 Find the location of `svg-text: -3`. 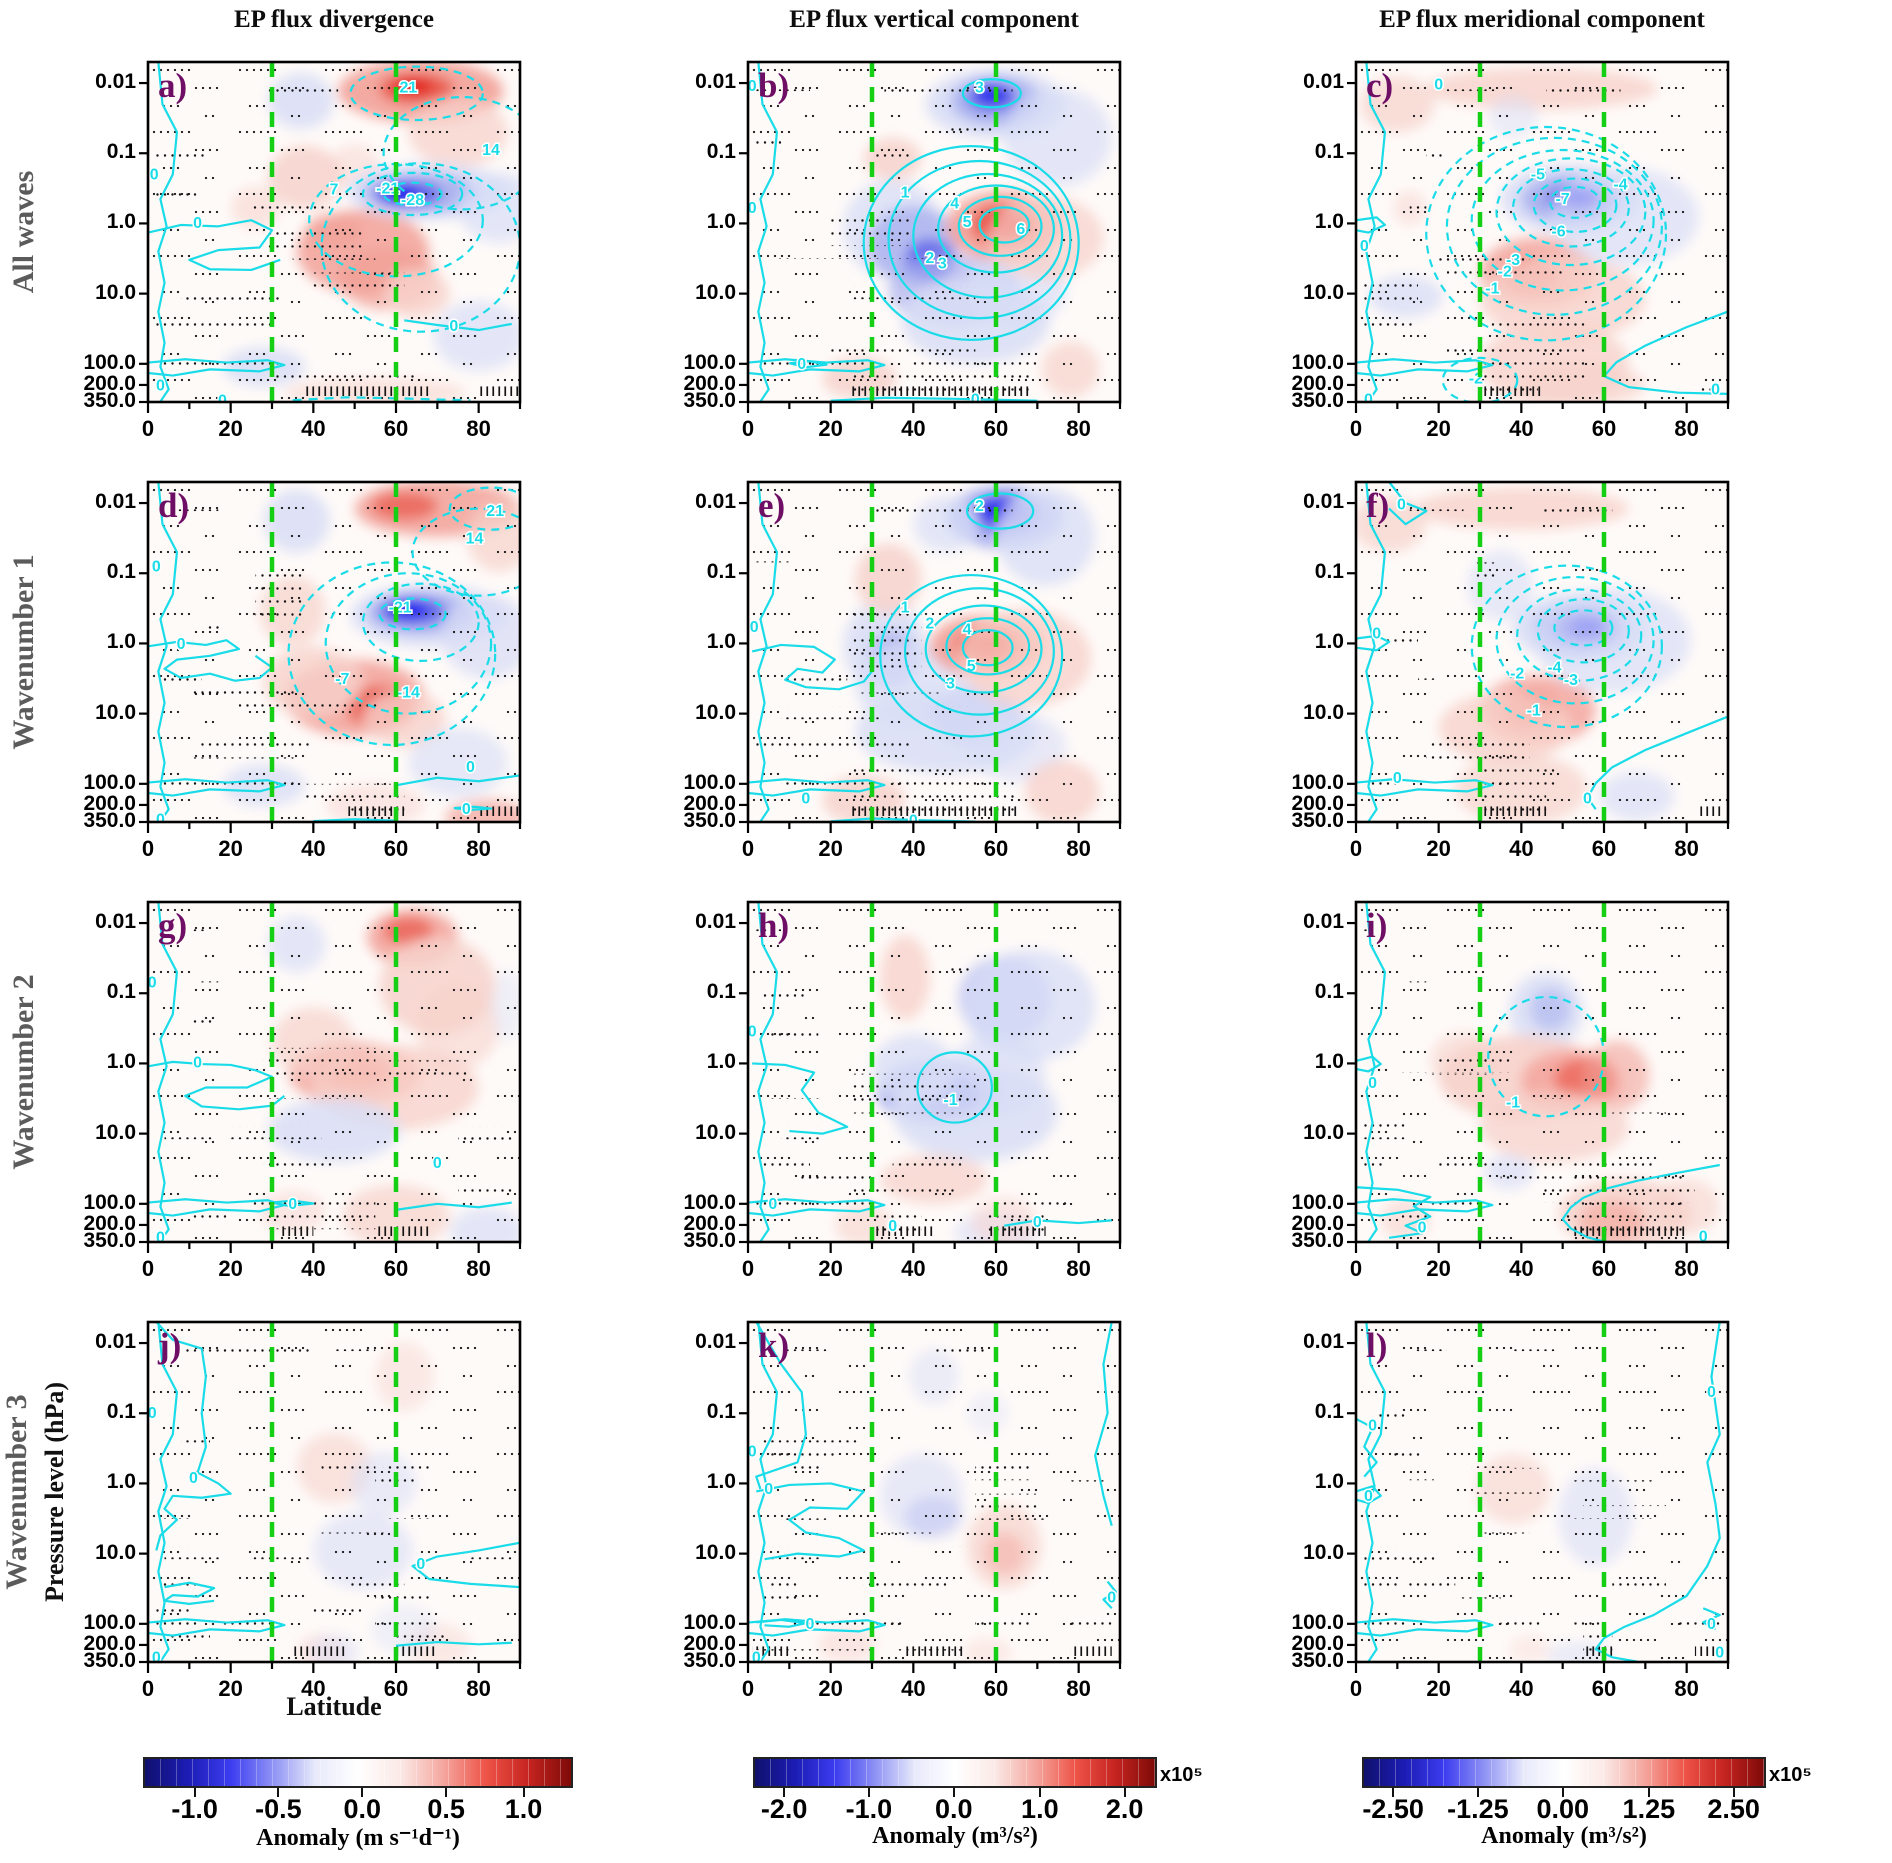

svg-text: -3 is located at coordinates (1571, 680).